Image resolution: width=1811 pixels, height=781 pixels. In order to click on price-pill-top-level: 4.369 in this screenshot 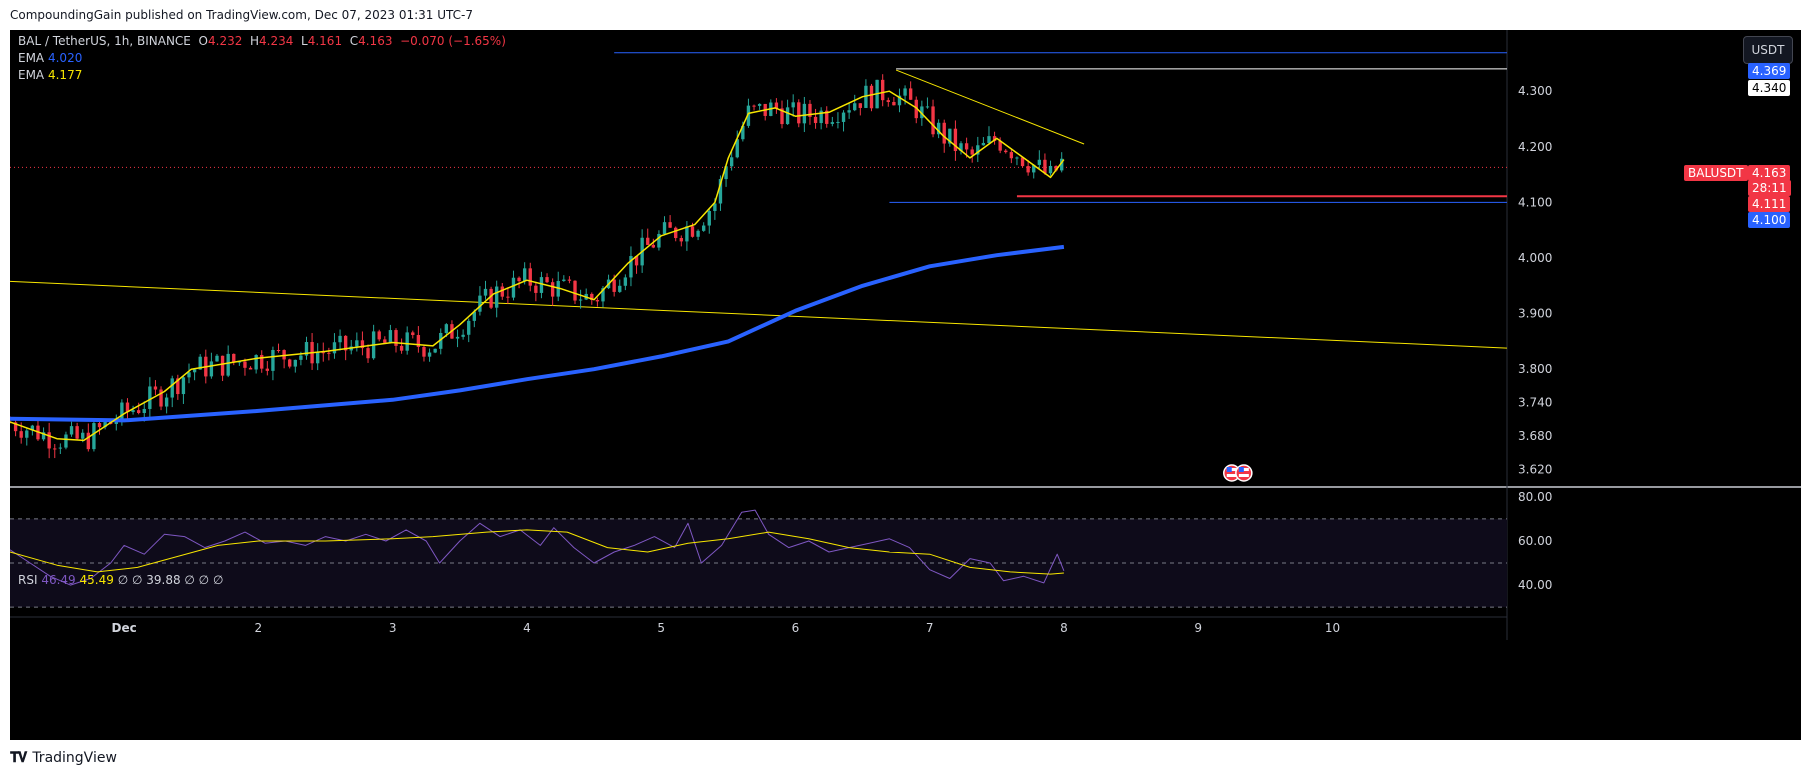, I will do `click(1769, 71)`.